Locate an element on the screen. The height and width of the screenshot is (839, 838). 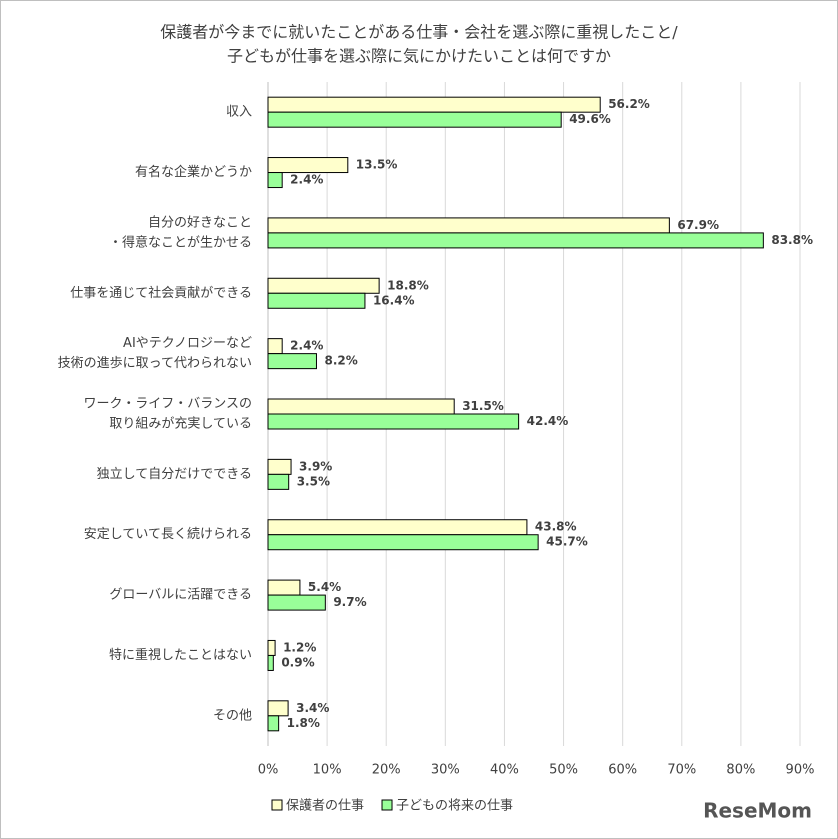
data-label: 5.4% is located at coordinates (324, 587).